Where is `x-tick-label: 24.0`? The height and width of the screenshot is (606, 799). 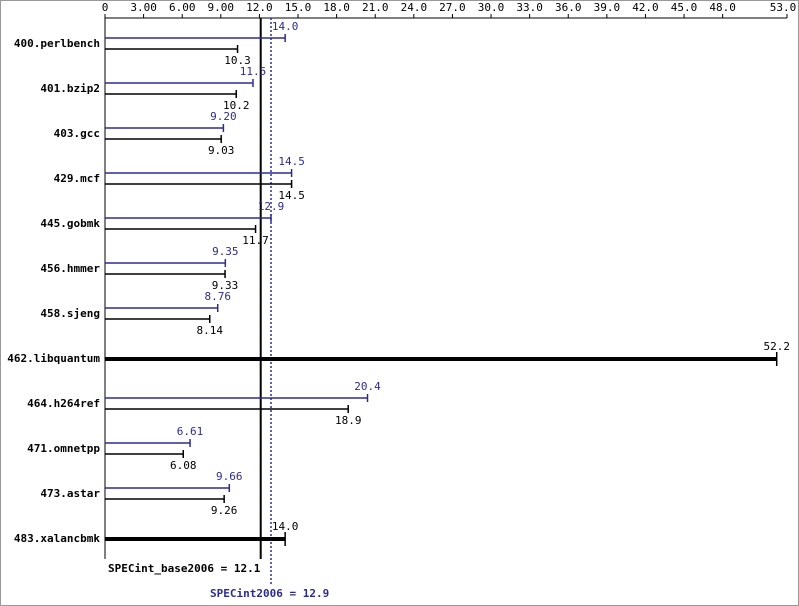 x-tick-label: 24.0 is located at coordinates (414, 7).